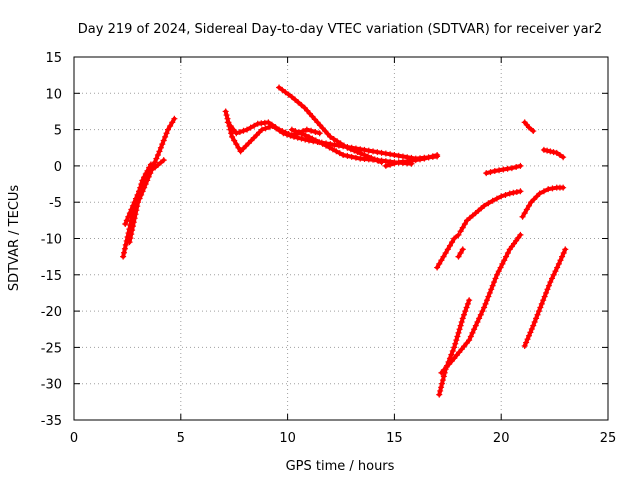 This screenshot has height=480, width=640. Describe the element at coordinates (608, 438) in the screenshot. I see `x-tick-label: 25` at that location.